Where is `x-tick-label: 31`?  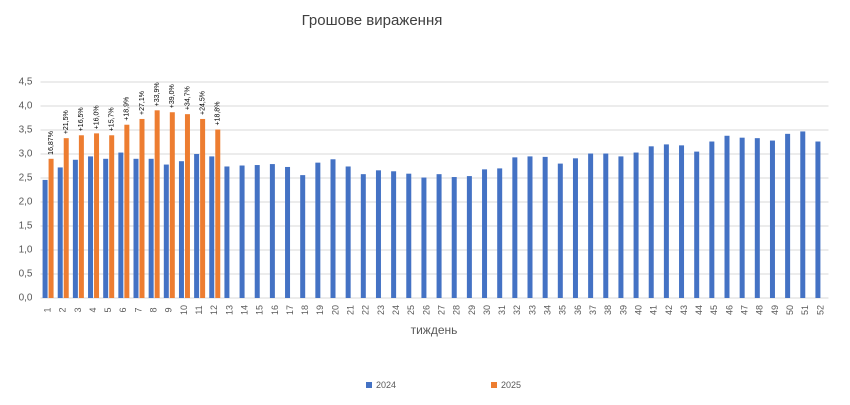 x-tick-label: 31 is located at coordinates (502, 310).